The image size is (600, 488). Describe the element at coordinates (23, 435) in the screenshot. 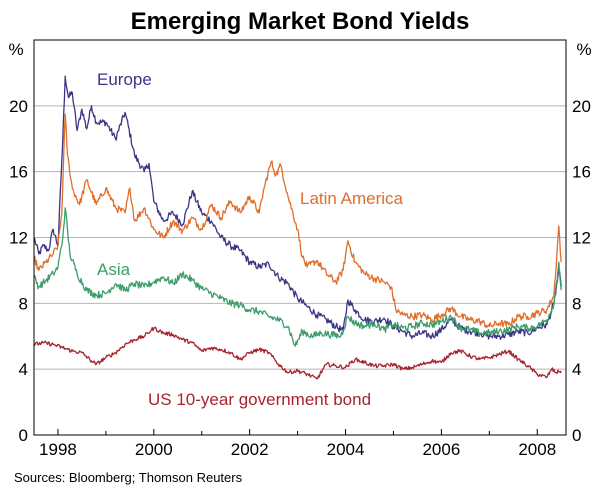

I see `y-tick-label-left: 0` at that location.